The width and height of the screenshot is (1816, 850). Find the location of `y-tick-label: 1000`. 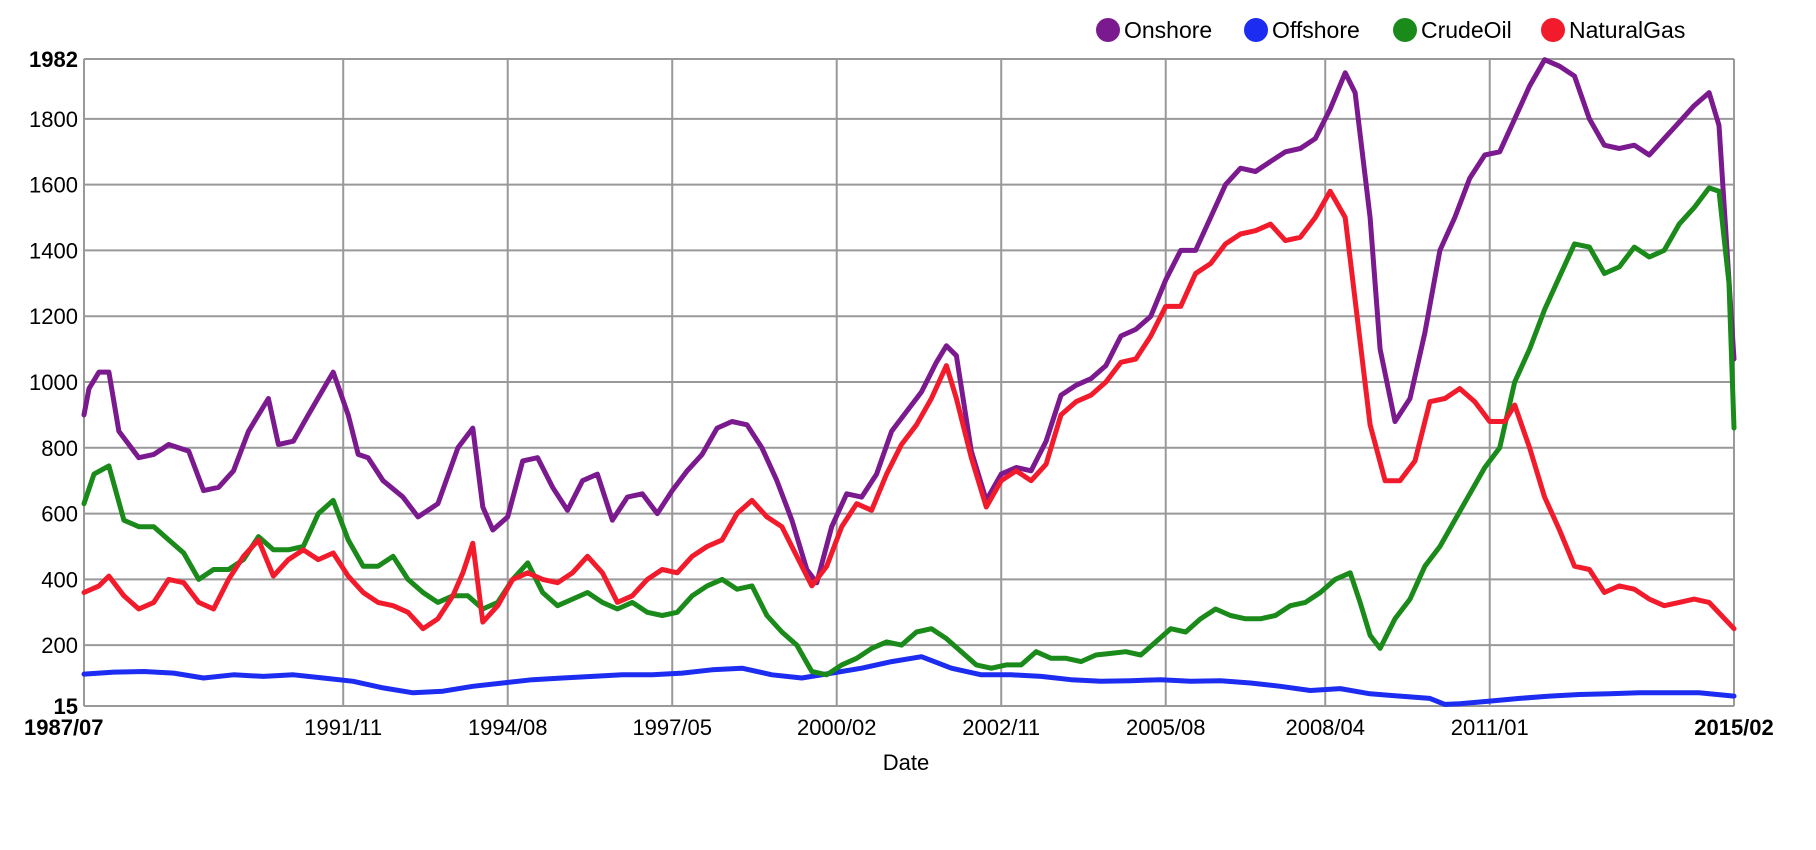

y-tick-label: 1000 is located at coordinates (53, 382).